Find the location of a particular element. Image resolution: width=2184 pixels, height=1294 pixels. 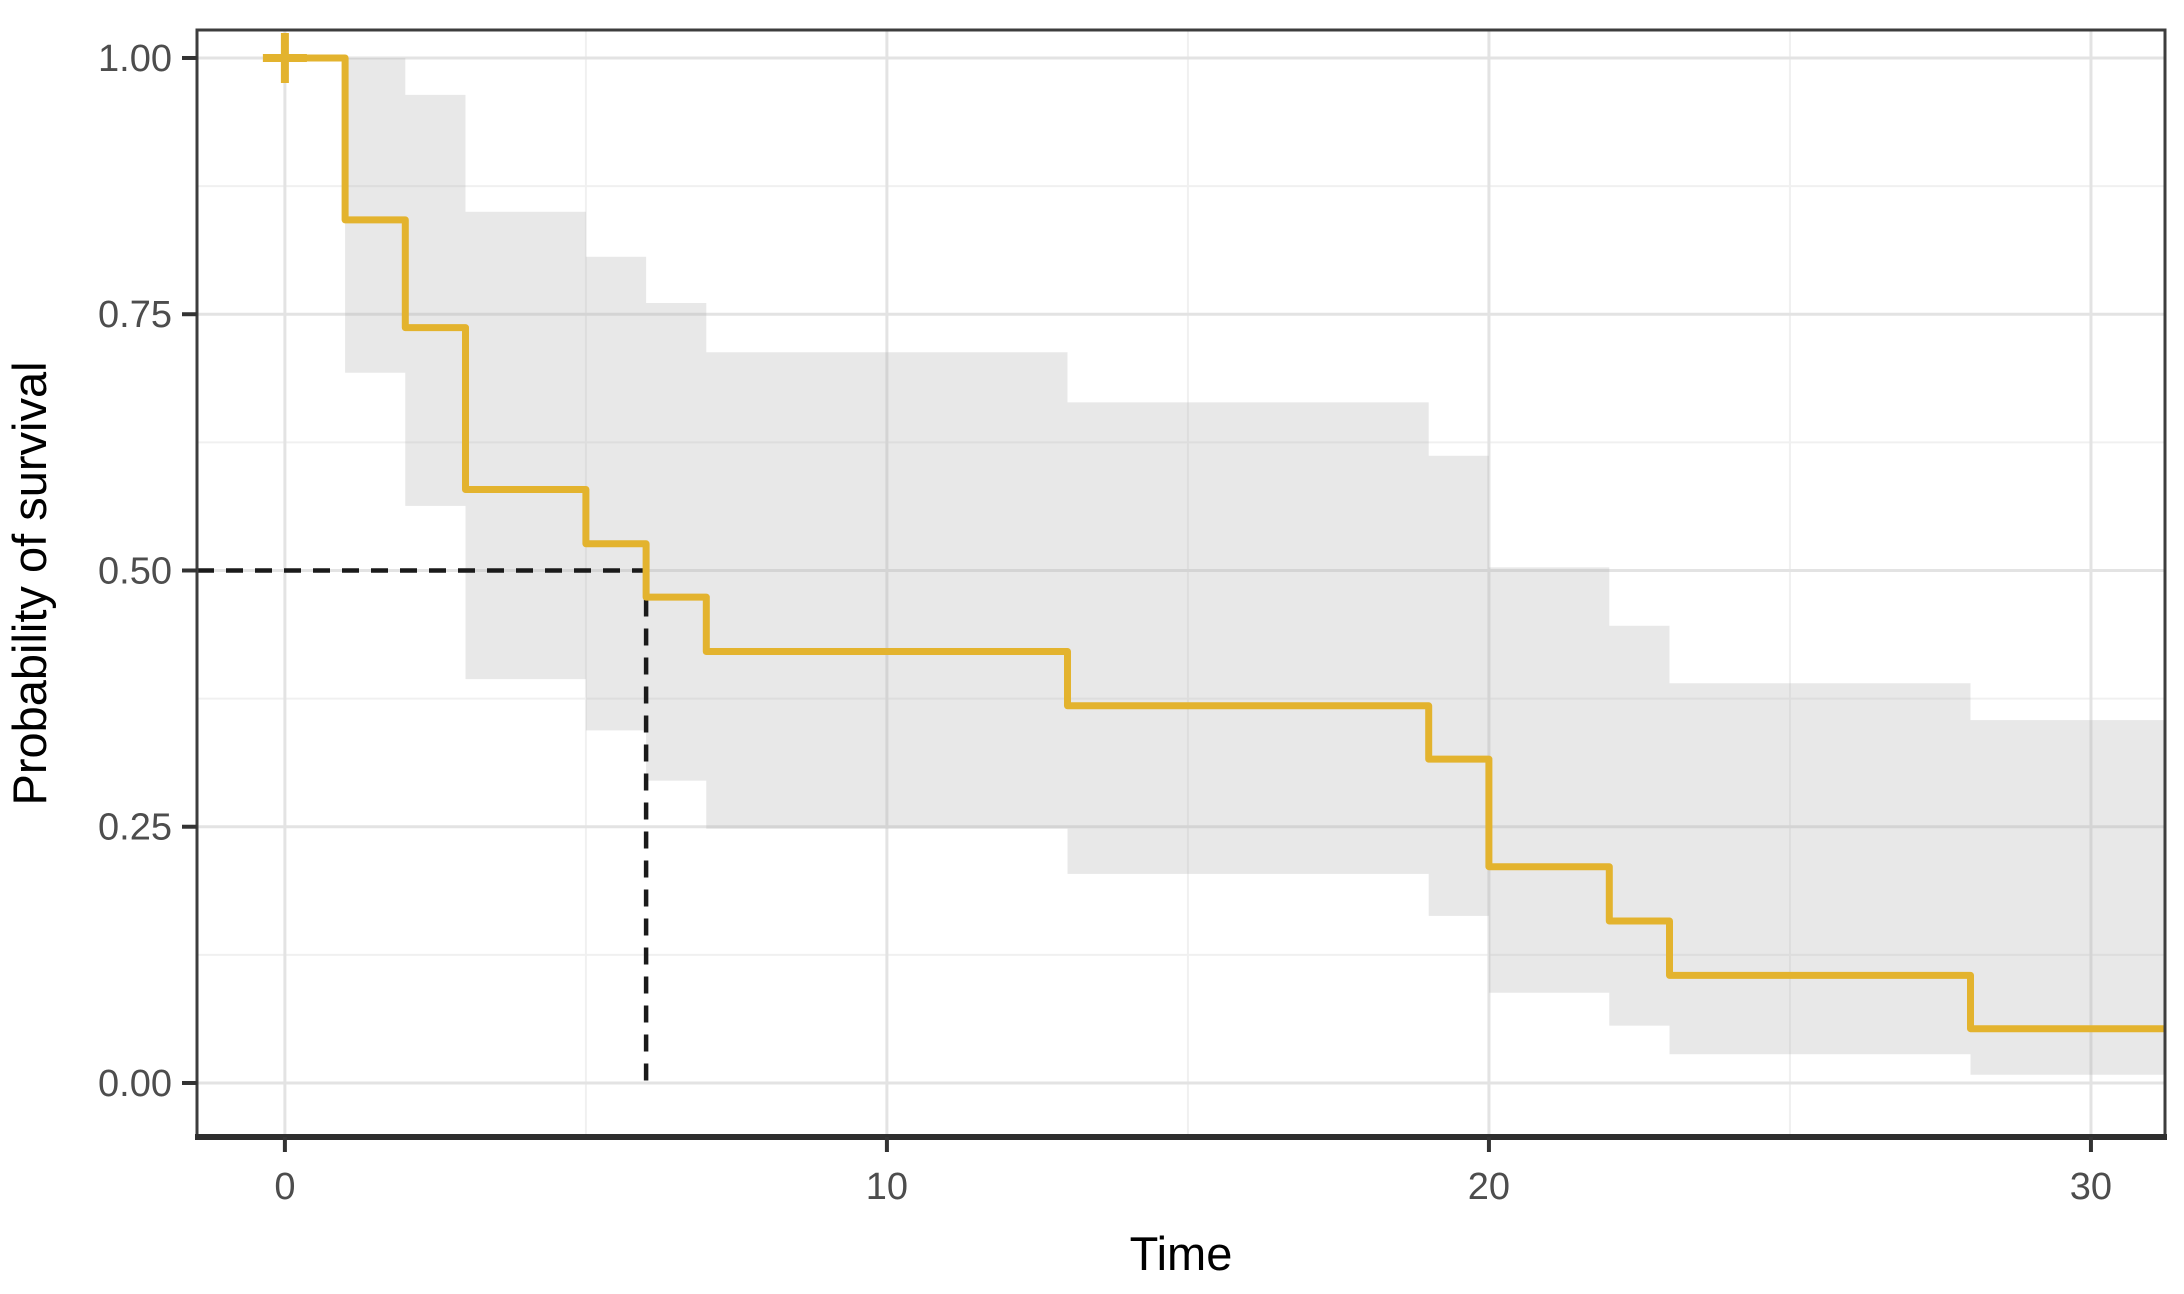

x-tick-label: 0 is located at coordinates (284, 1187).